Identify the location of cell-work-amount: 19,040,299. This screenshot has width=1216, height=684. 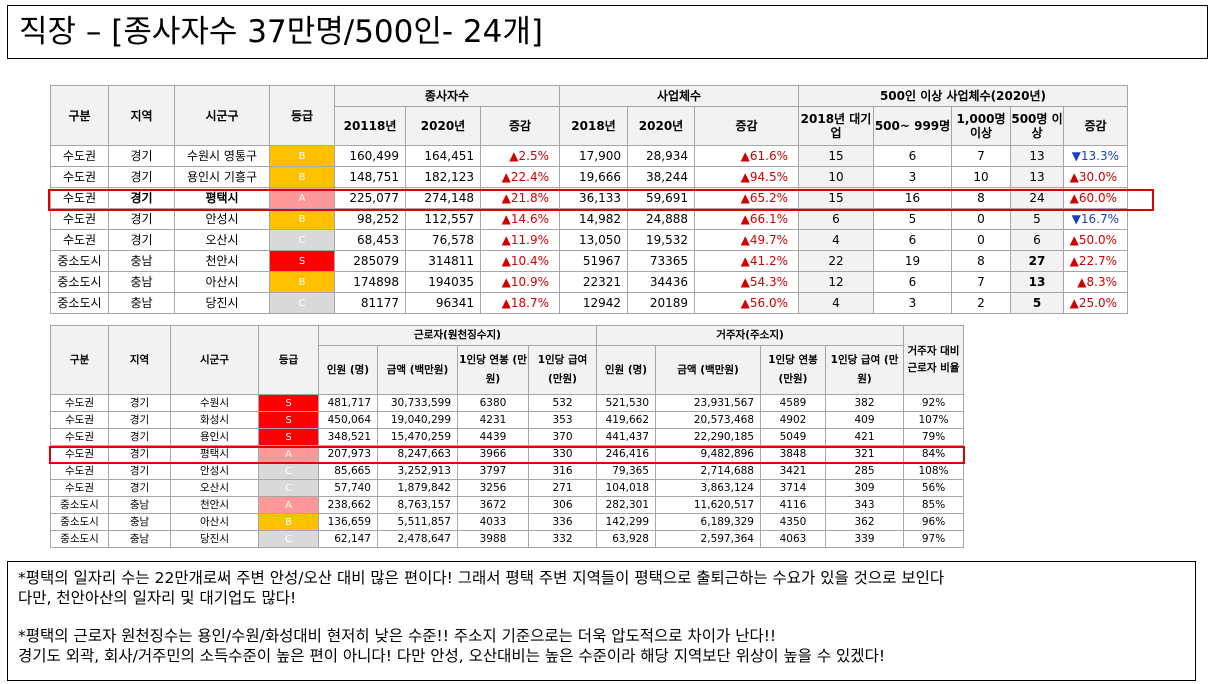
(417, 420).